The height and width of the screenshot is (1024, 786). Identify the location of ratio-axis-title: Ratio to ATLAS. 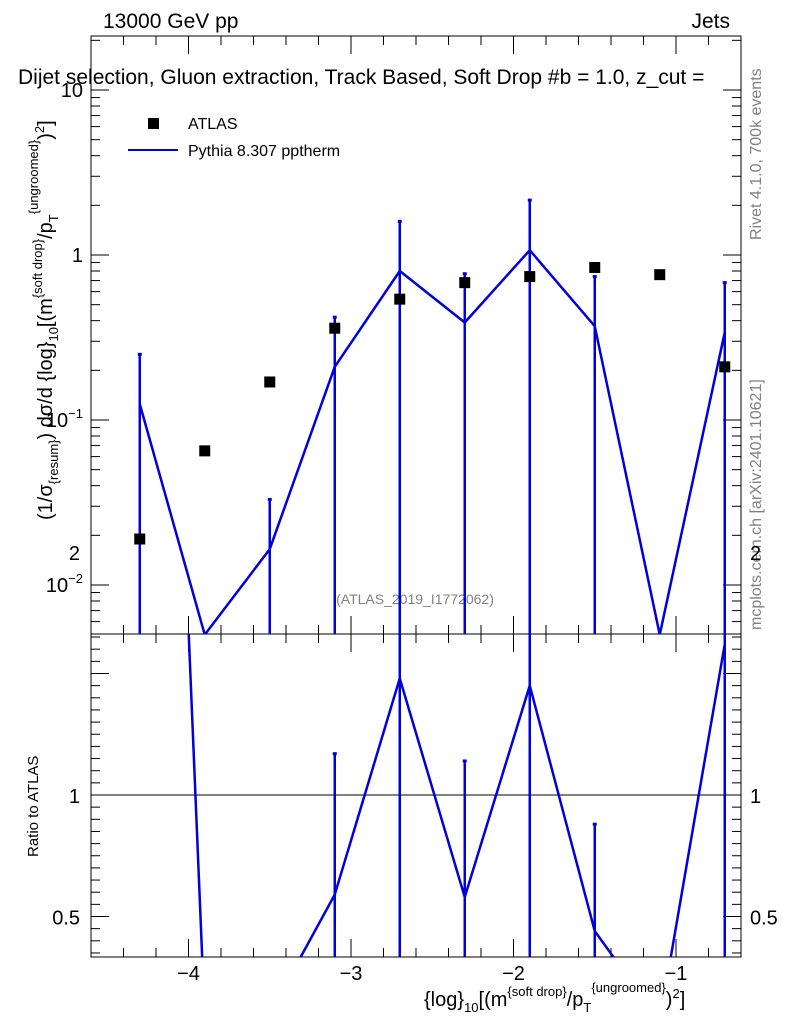
(33, 806).